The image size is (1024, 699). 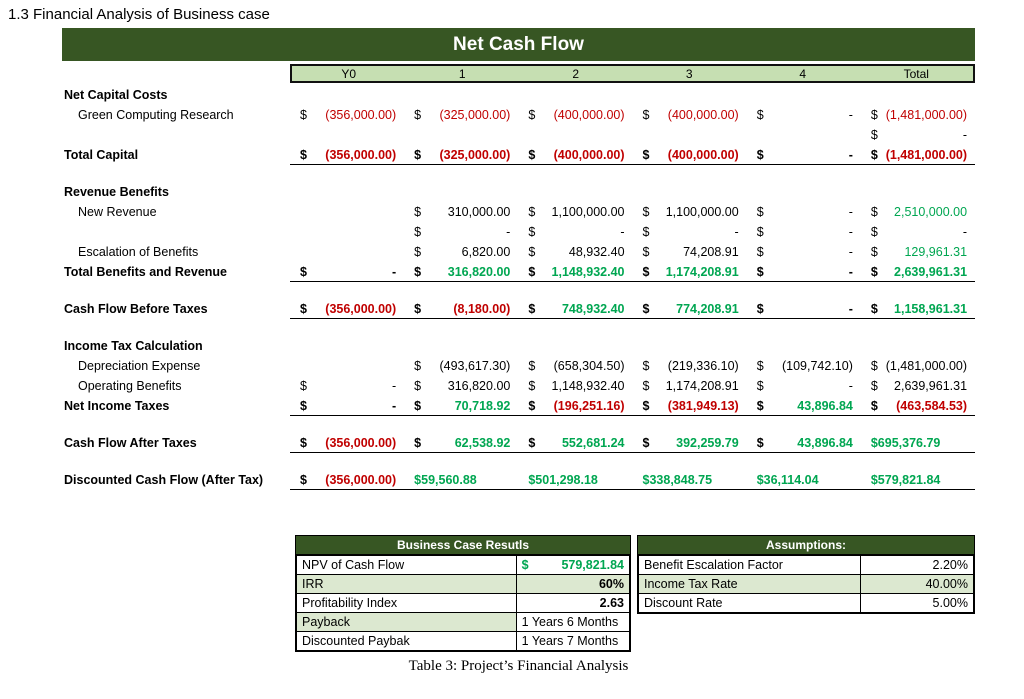 What do you see at coordinates (690, 405) in the screenshot?
I see `cell: $ (381,949.13)` at bounding box center [690, 405].